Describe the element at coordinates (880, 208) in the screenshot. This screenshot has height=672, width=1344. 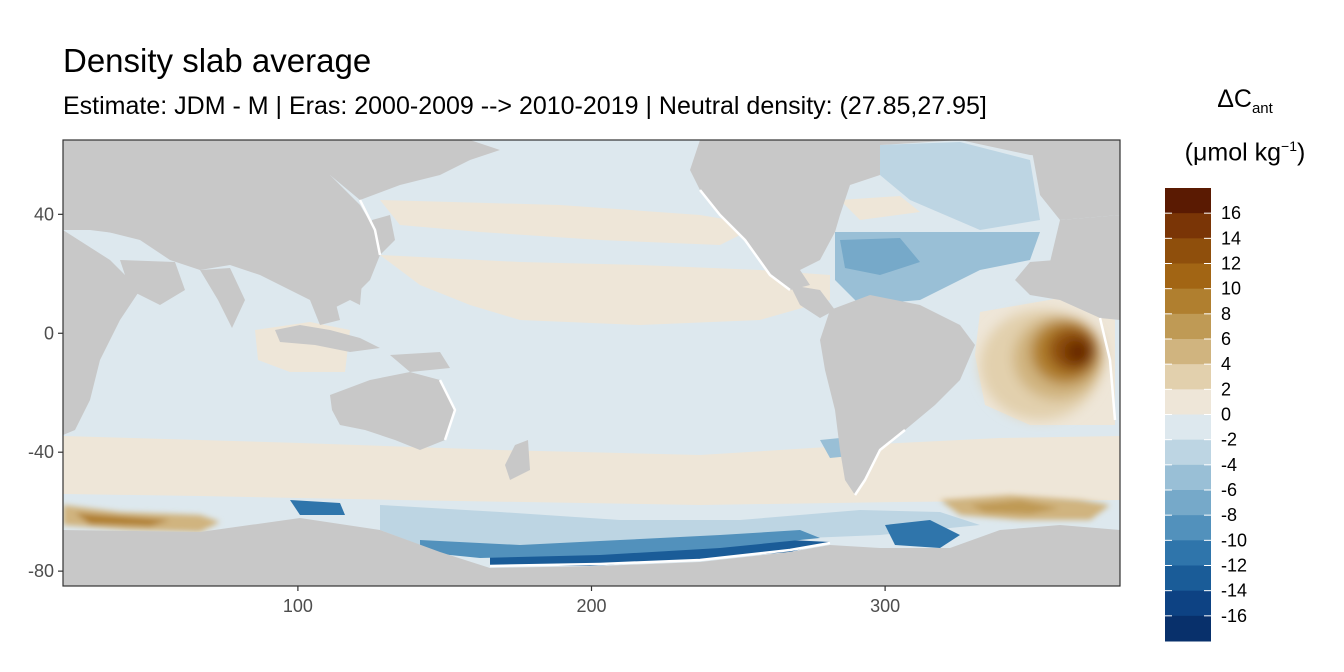
I see `north-atlantic-tan` at that location.